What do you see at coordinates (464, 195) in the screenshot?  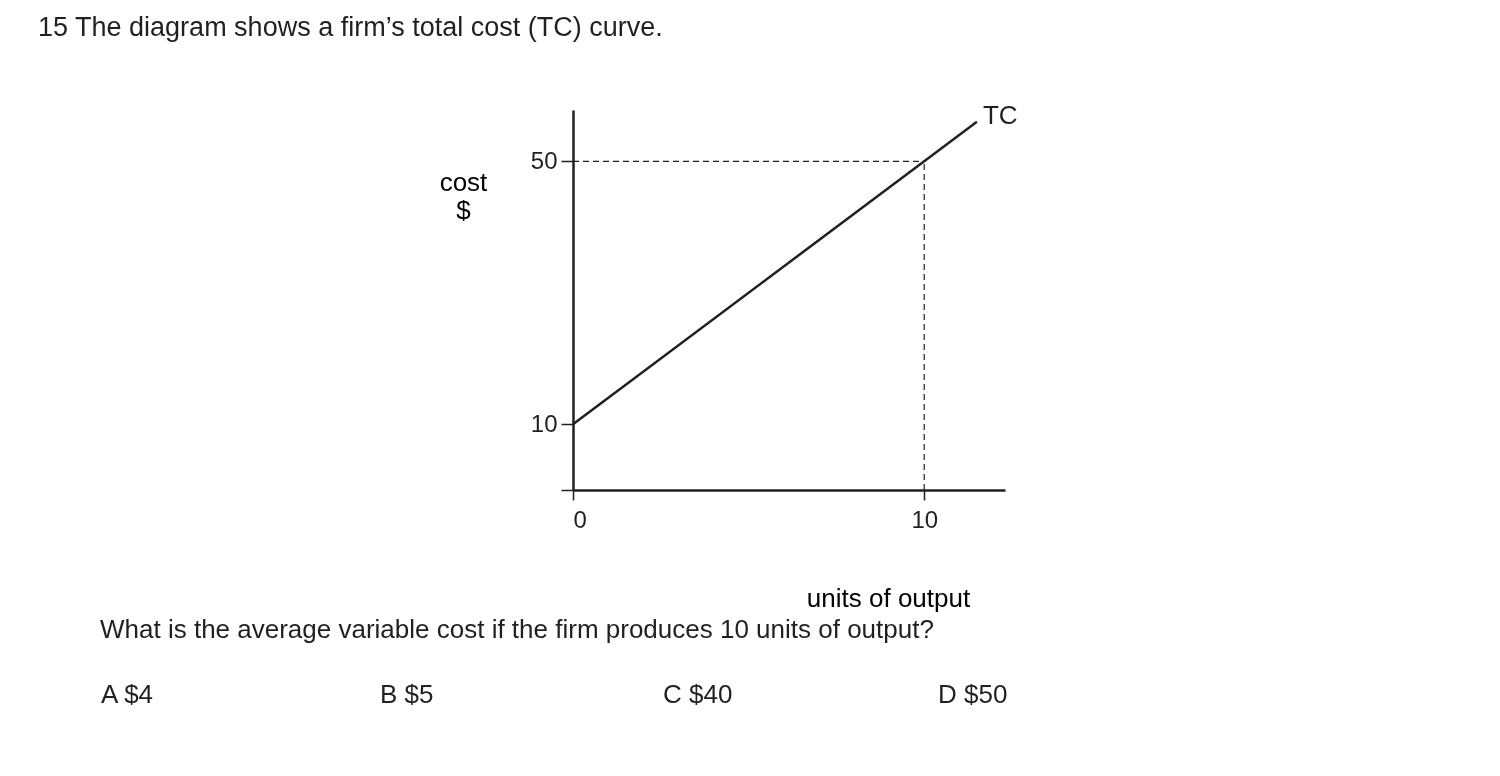 I see `y-axis-title: cost $` at bounding box center [464, 195].